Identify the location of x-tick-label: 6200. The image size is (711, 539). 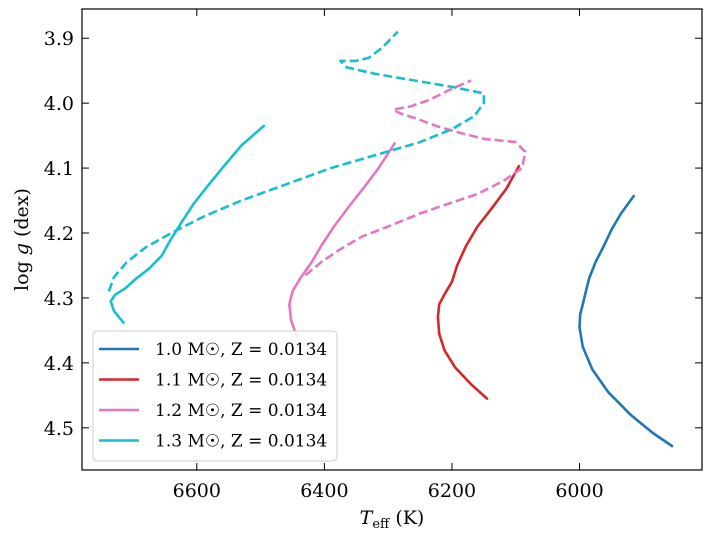
(452, 491).